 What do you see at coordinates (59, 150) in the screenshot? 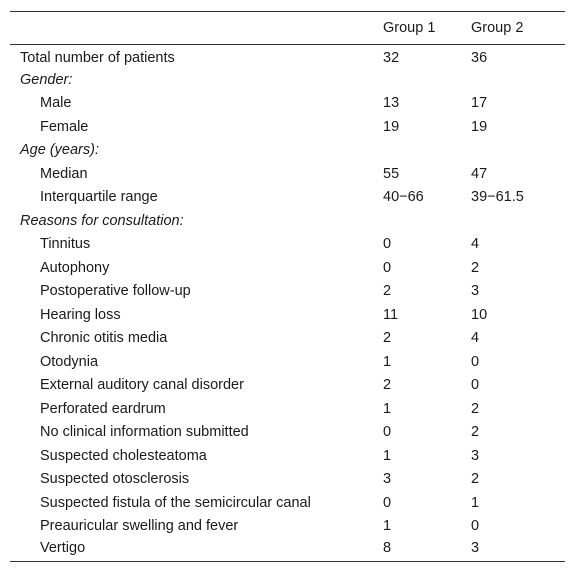
I see `row-label: Age (years):` at bounding box center [59, 150].